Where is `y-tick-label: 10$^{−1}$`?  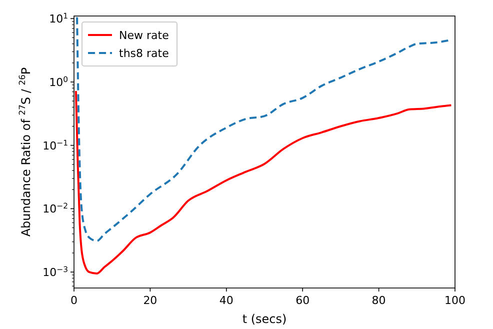
y-tick-label: 10$^{−1}$ is located at coordinates (55, 145).